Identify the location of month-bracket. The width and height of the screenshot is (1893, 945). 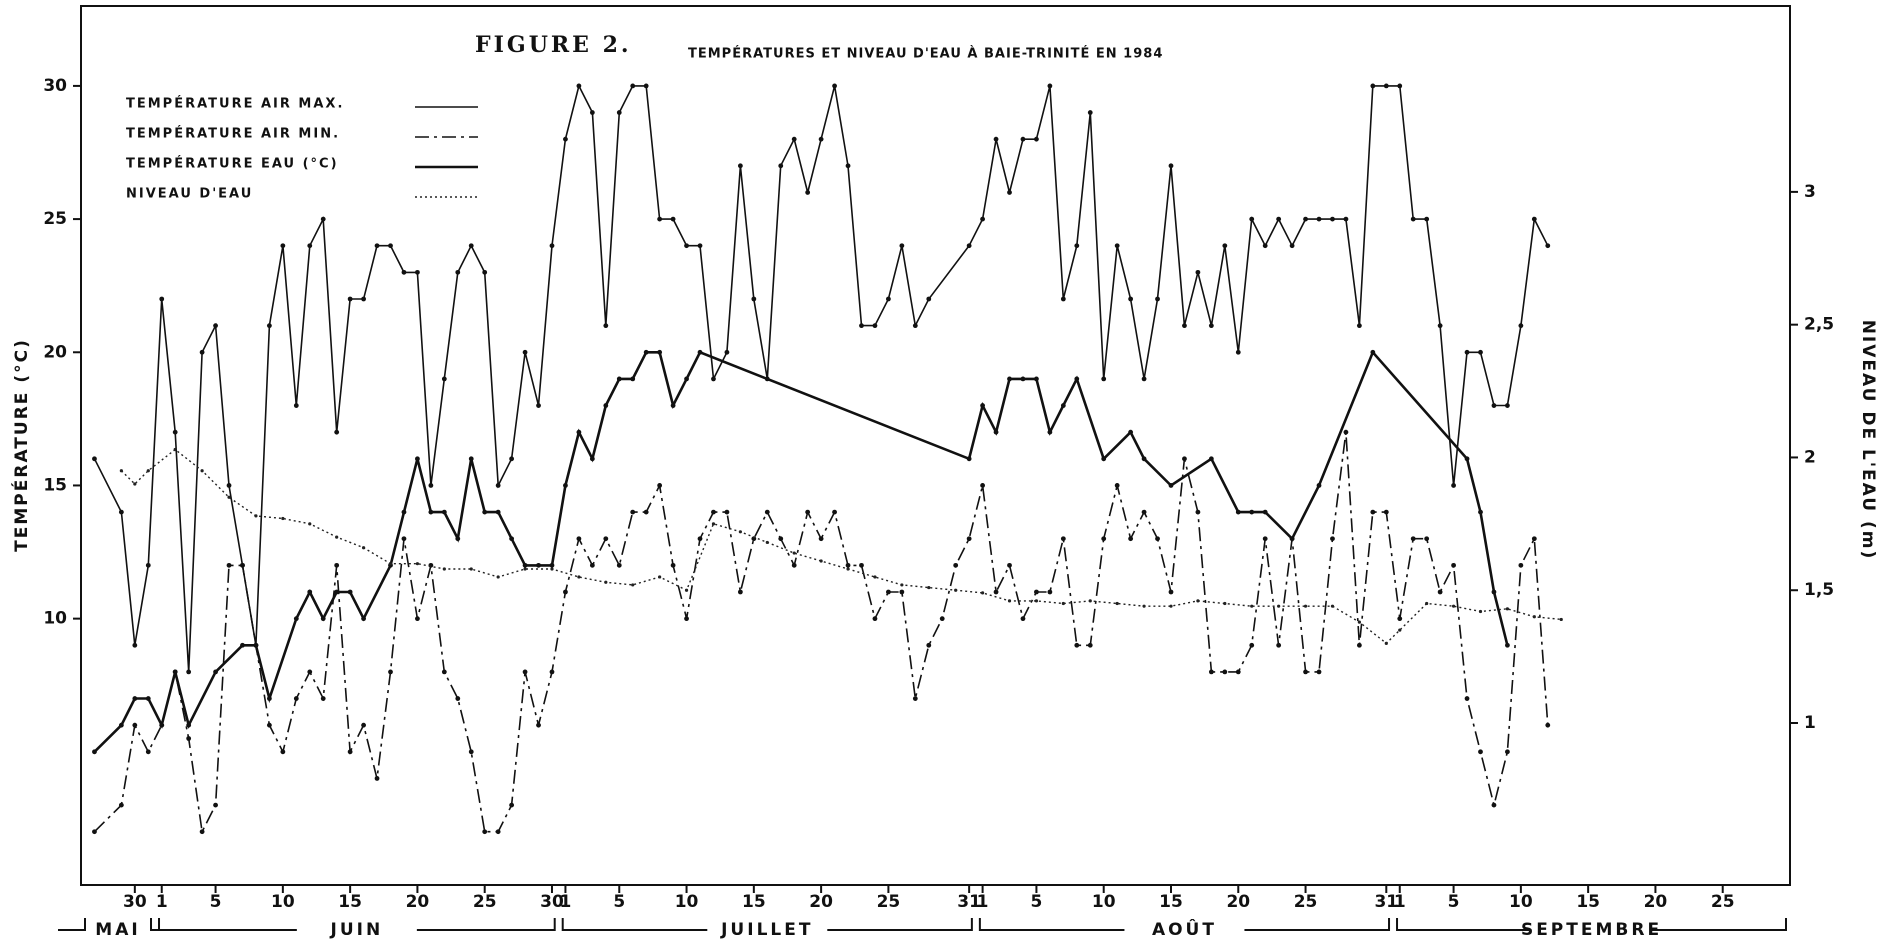
(1591, 924).